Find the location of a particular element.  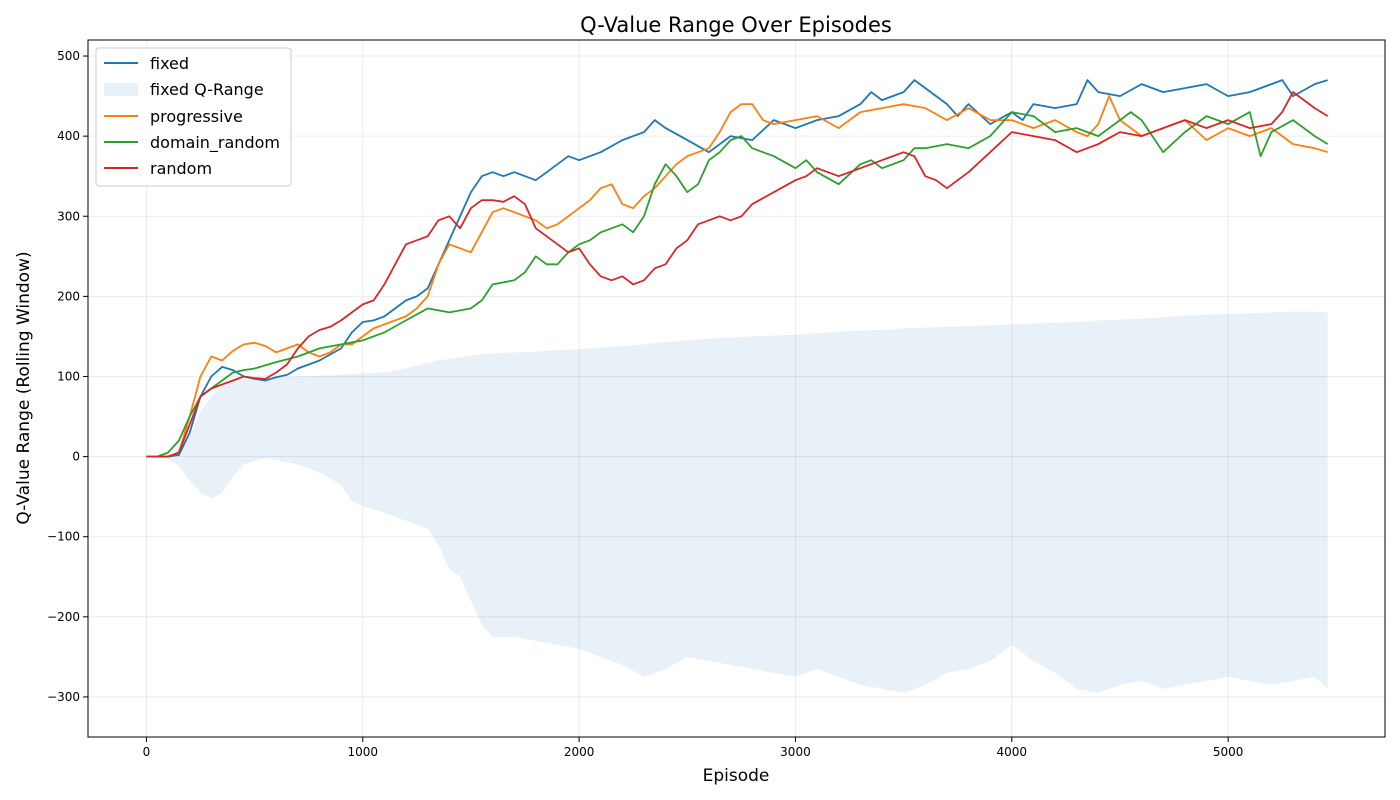

legend-box is located at coordinates (193, 117).